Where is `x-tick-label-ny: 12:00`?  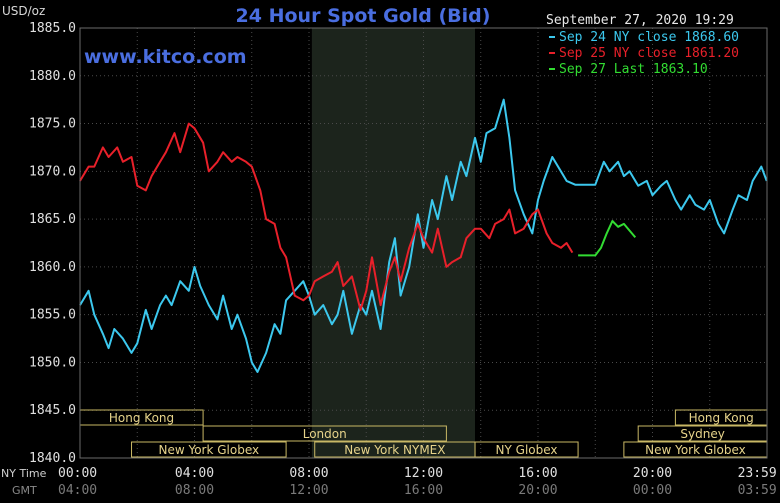
x-tick-label-ny: 12:00 is located at coordinates (423, 473).